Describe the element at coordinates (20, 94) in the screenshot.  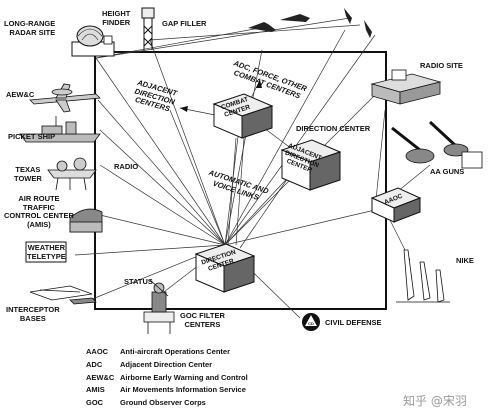
I see `aewc-label: AEW&C` at that location.